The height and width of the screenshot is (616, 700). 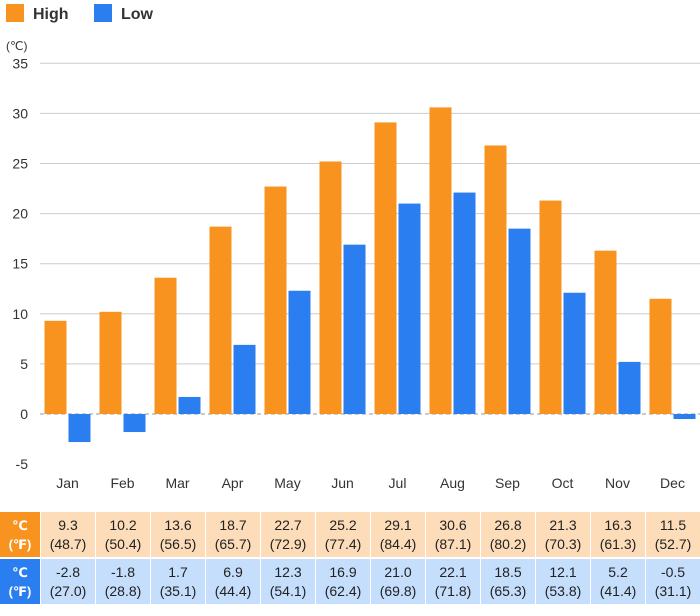 I want to click on x-tick-label: Dec, so click(x=672, y=483).